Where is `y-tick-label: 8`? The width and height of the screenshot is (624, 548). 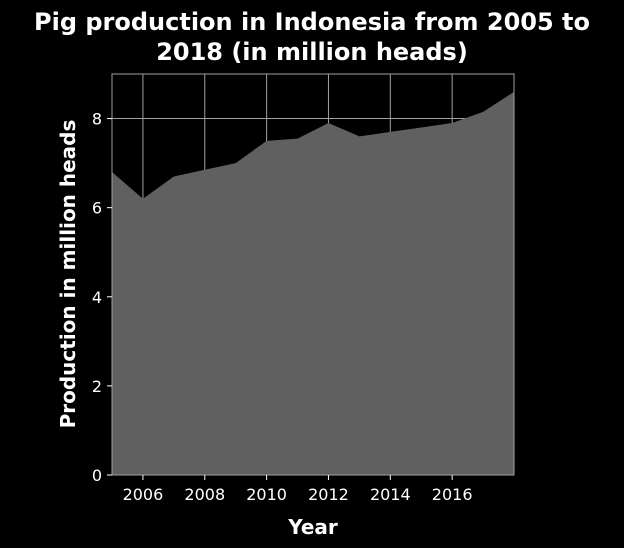
y-tick-label: 8 is located at coordinates (97, 119).